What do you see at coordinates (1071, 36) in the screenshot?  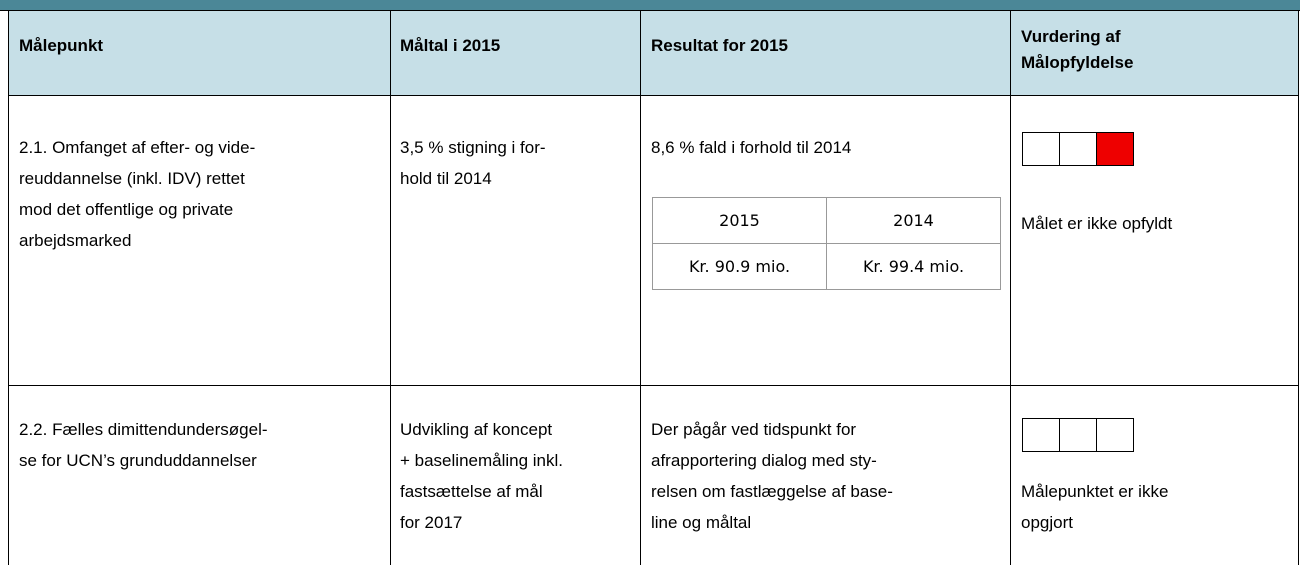 I see `header-text: Vurdering af` at bounding box center [1071, 36].